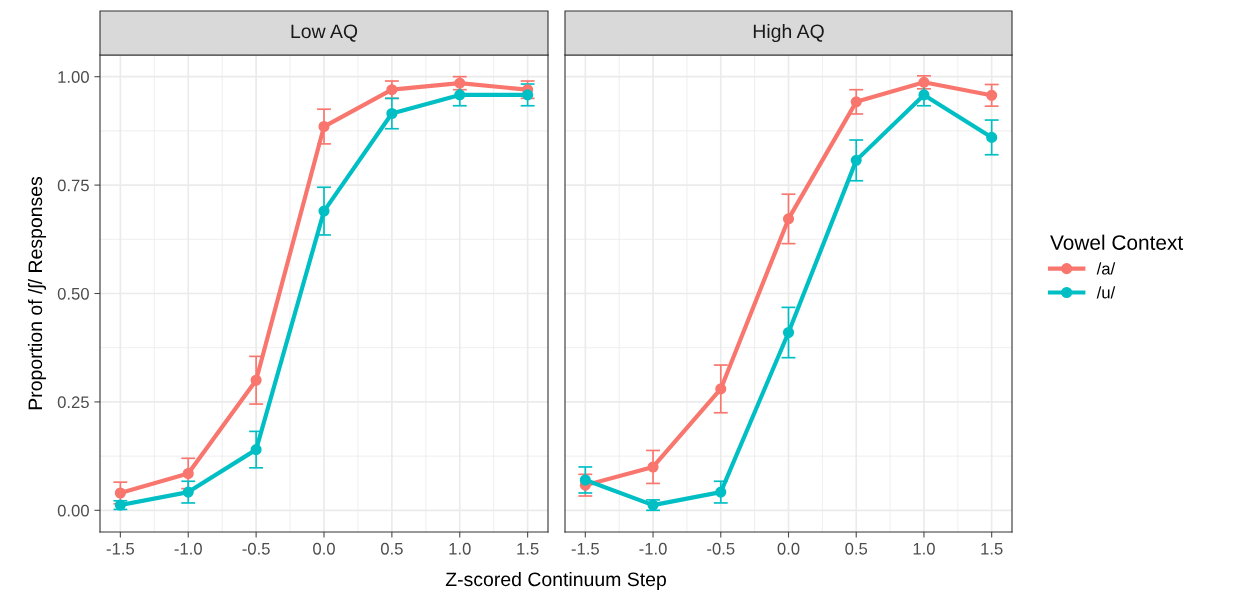 This screenshot has width=1237, height=596. Describe the element at coordinates (555, 581) in the screenshot. I see `x-axis-title: Z-scored Continuum Step` at that location.